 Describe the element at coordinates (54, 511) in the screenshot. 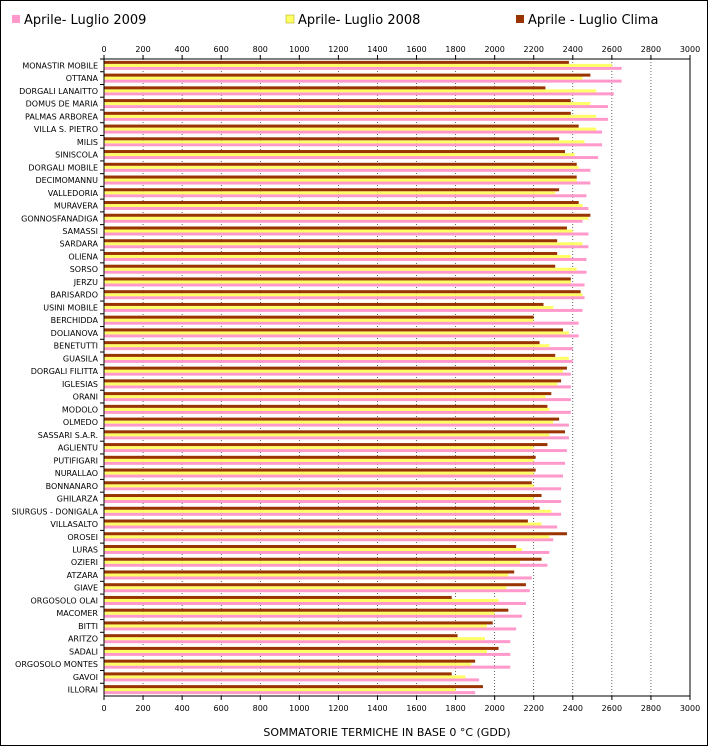

I see `category-label: SIURGUS - DONIGALA` at that location.